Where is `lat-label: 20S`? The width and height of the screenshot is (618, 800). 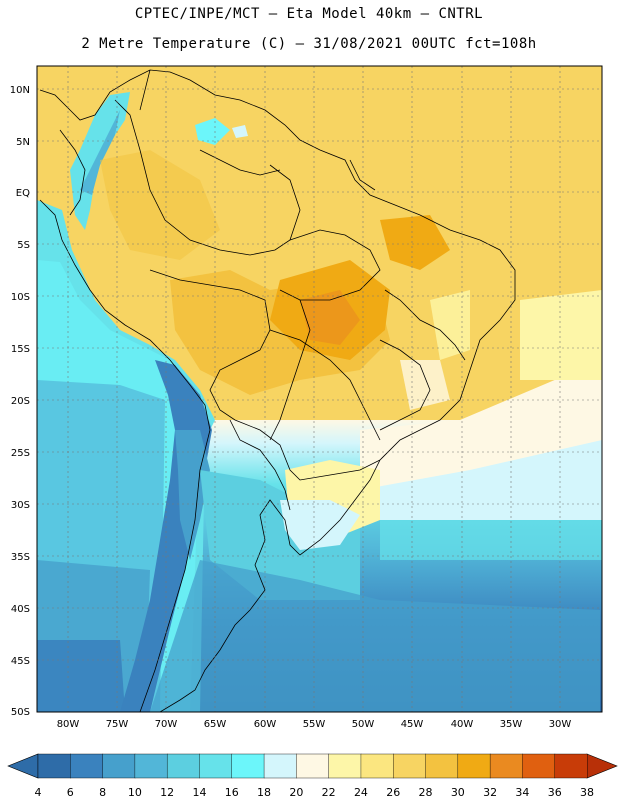 lat-label: 20S is located at coordinates (20, 401).